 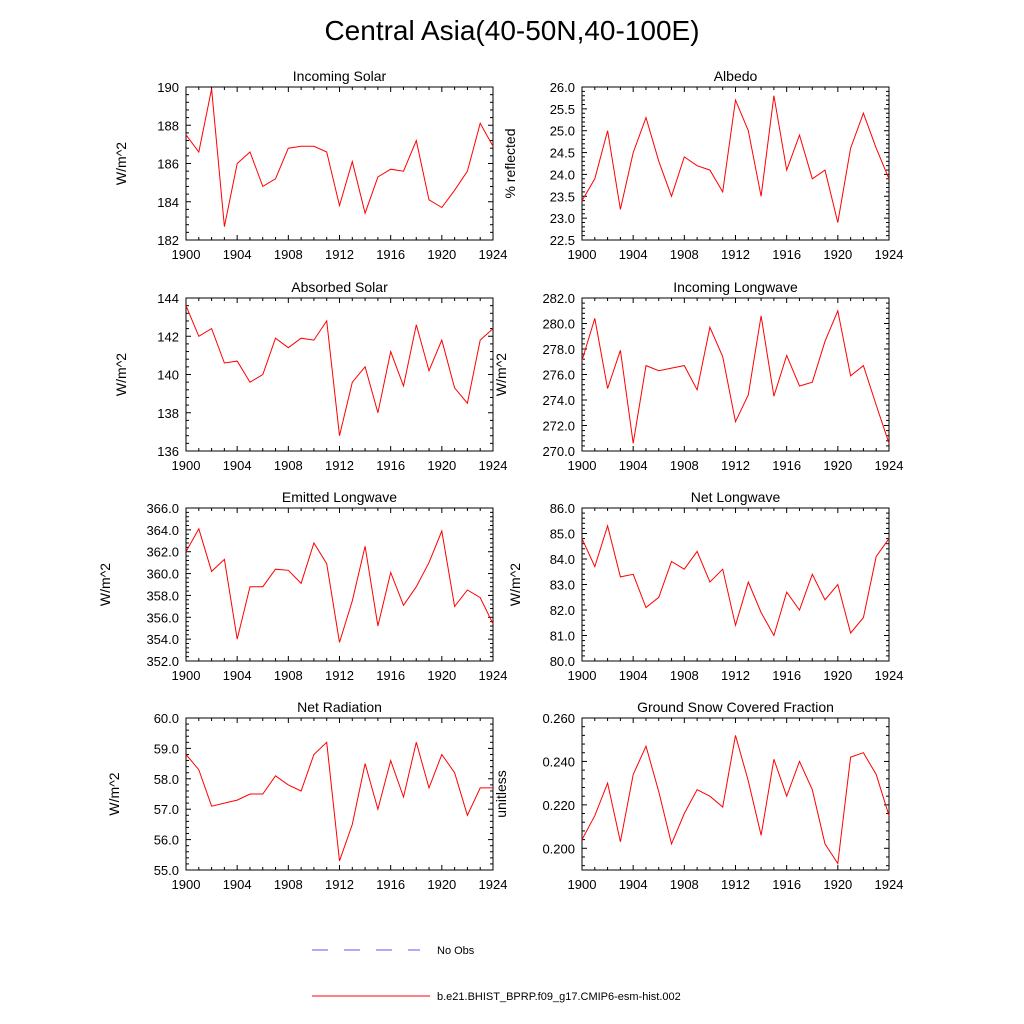 I want to click on y-tick-label: 85.0, so click(x=562, y=534).